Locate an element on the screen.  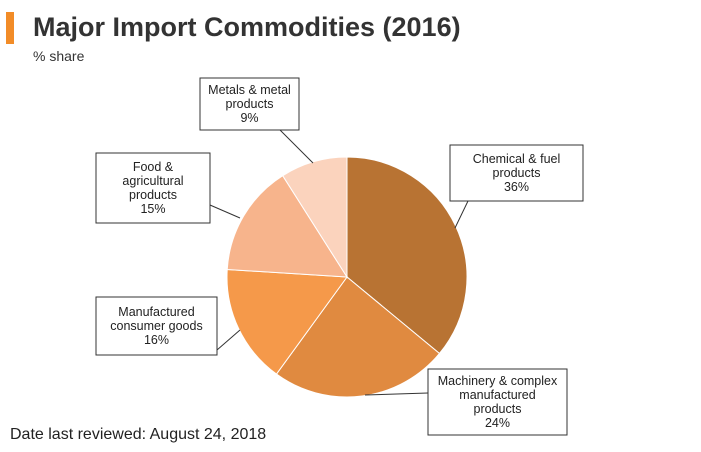
slice-name-label: manufactured is located at coordinates (497, 395).